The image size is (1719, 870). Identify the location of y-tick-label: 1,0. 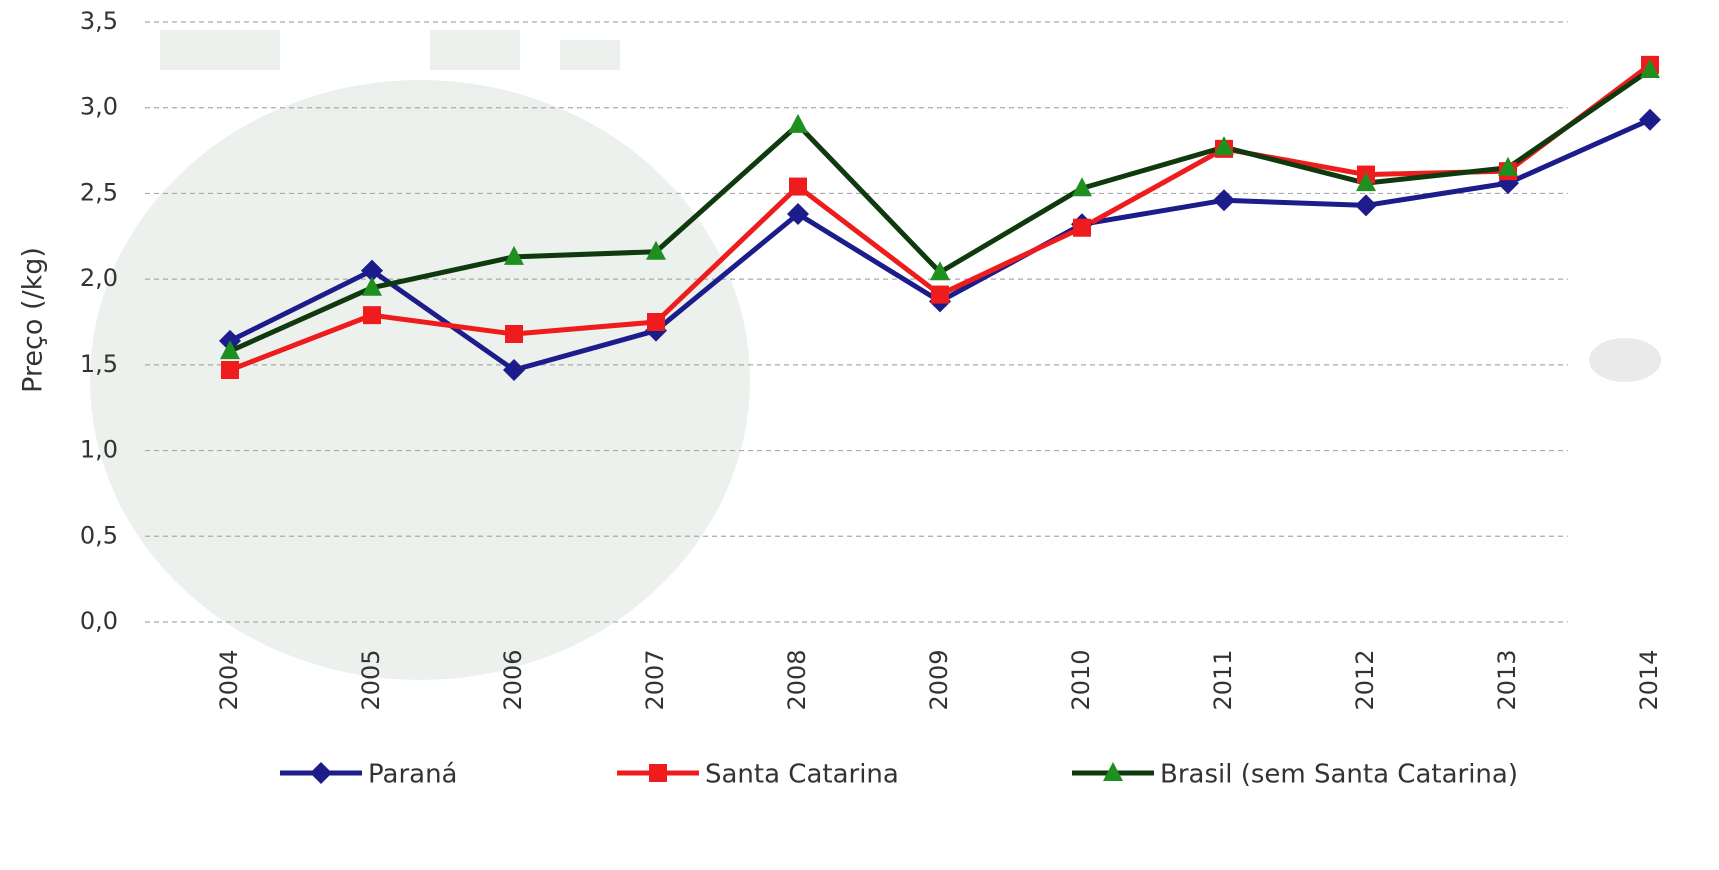
(99, 450).